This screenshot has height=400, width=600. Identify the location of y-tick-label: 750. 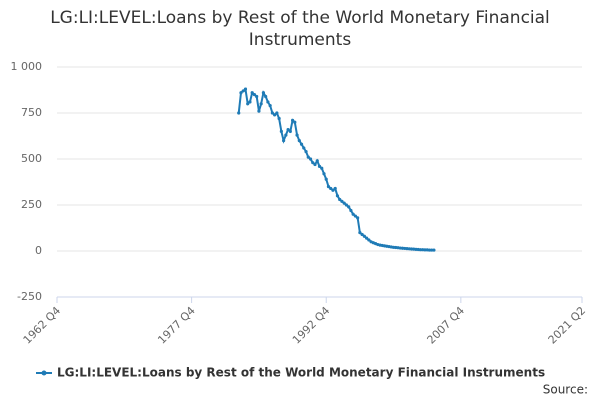
(31, 112).